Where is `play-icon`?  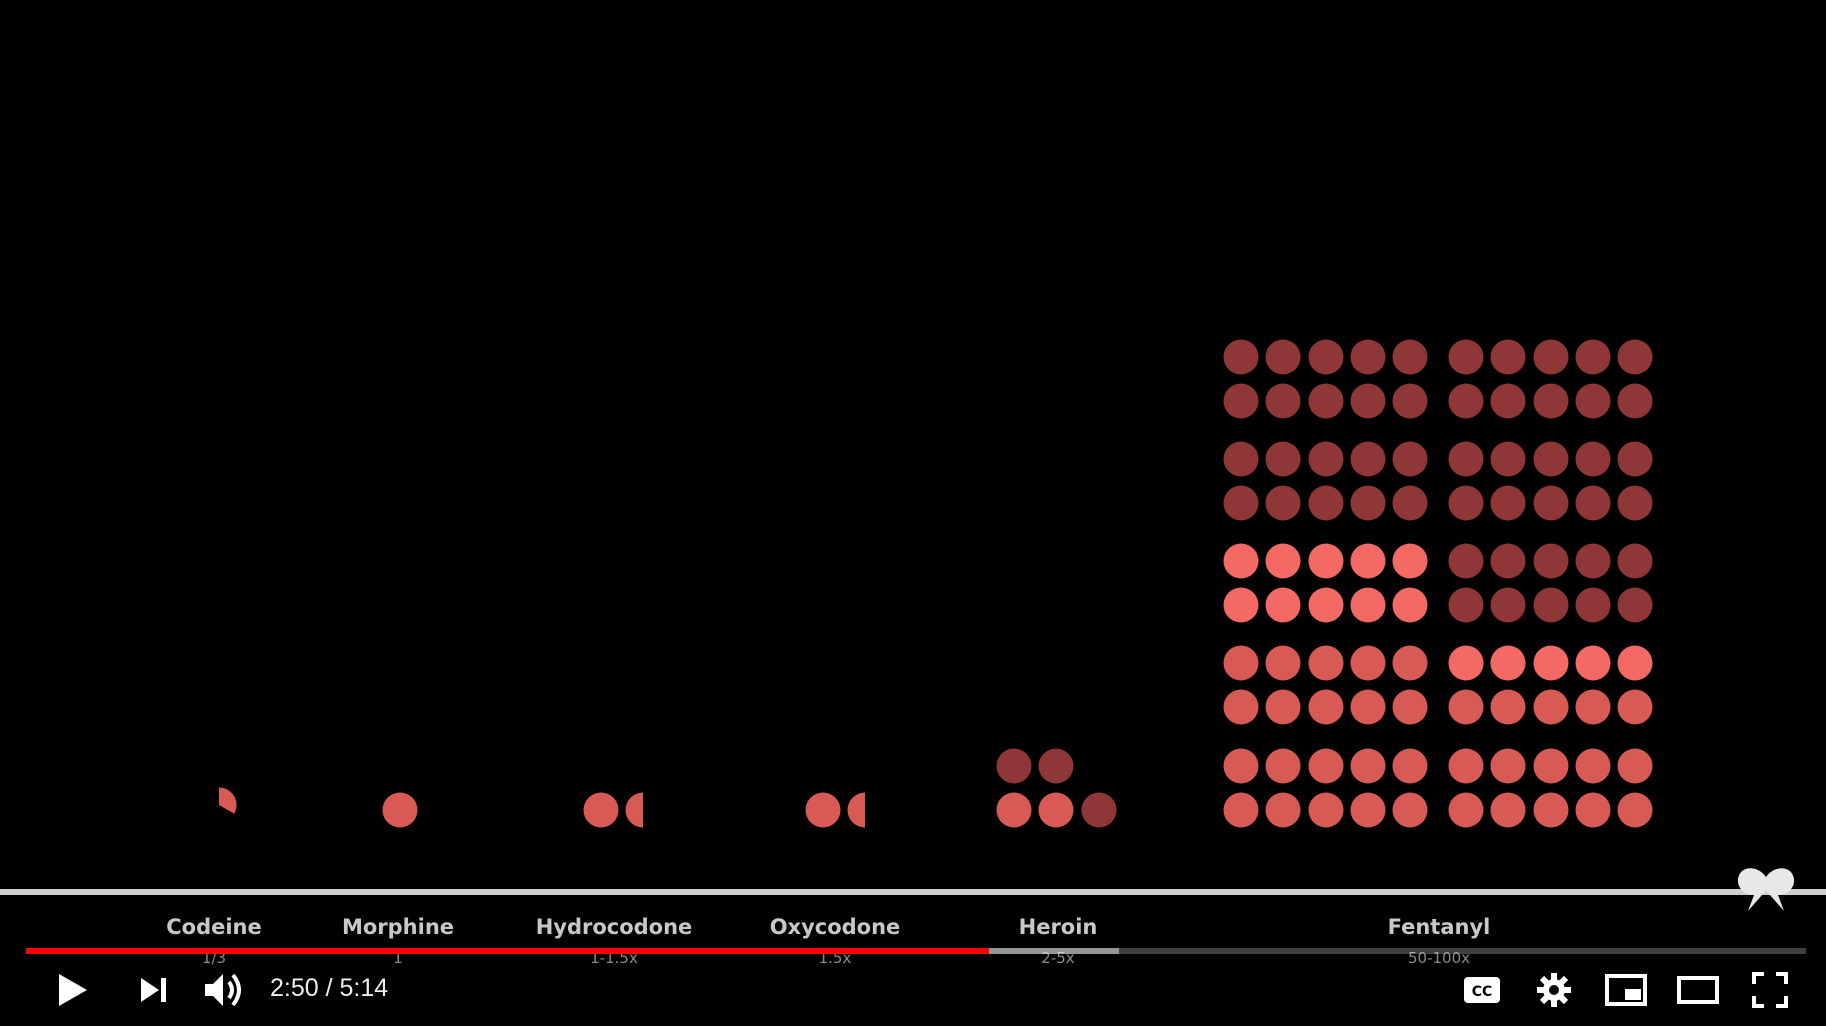
play-icon is located at coordinates (73, 990).